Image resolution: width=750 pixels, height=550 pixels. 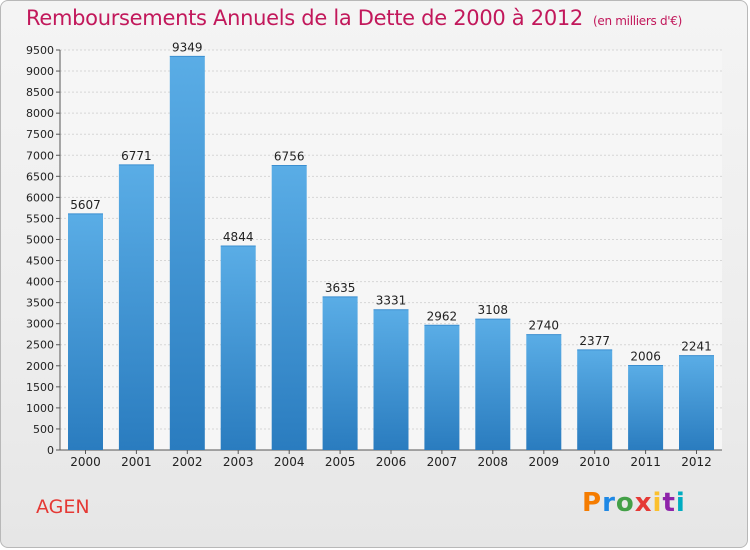 I want to click on y-tick-label: 4000, so click(x=40, y=282).